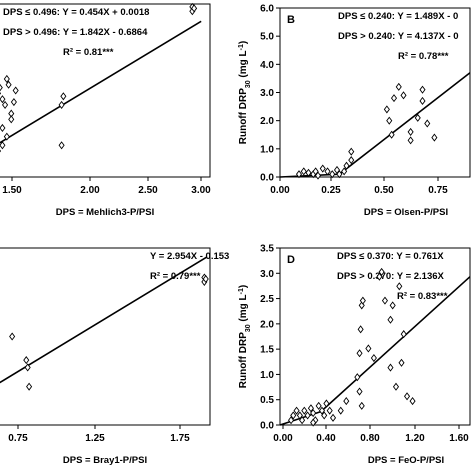 This screenshot has height=474, width=474. What do you see at coordinates (422, 296) in the screenshot?
I see `r-squared-label: R² = 0.83***` at bounding box center [422, 296].